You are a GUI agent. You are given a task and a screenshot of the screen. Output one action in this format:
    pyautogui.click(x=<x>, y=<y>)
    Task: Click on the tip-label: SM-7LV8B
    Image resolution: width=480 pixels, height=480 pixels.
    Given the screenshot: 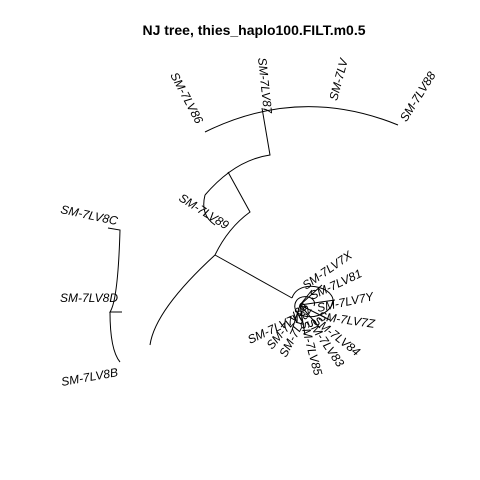 What is the action you would take?
    pyautogui.click(x=89, y=377)
    